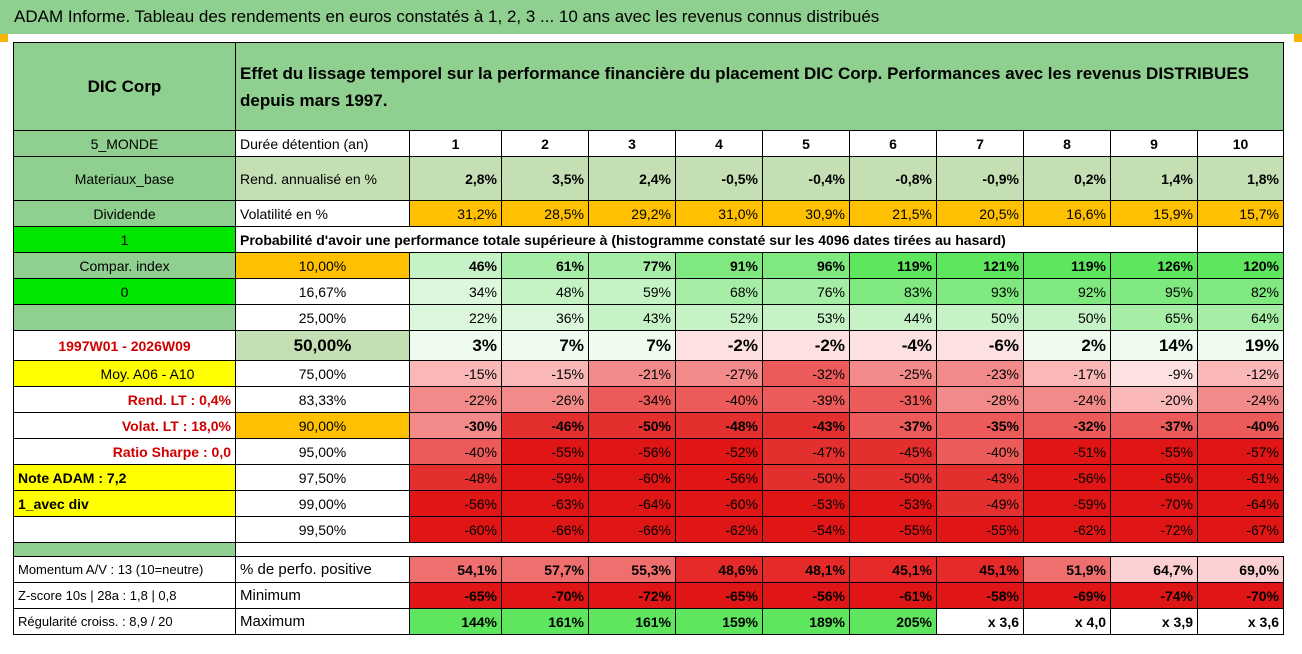 This screenshot has width=1302, height=654. I want to click on volat-value: 31,0%, so click(719, 213).